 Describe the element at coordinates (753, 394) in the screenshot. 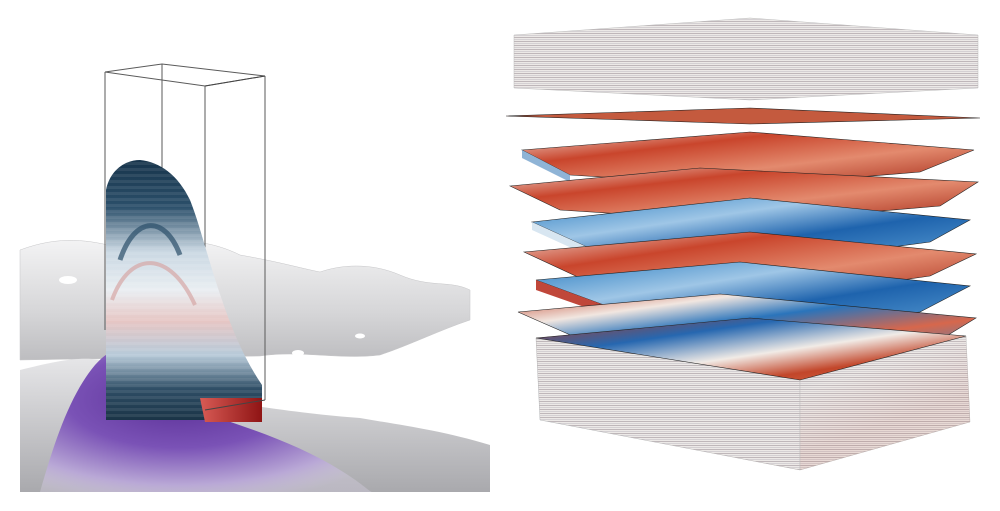

I see `bottom-seismic-block` at that location.